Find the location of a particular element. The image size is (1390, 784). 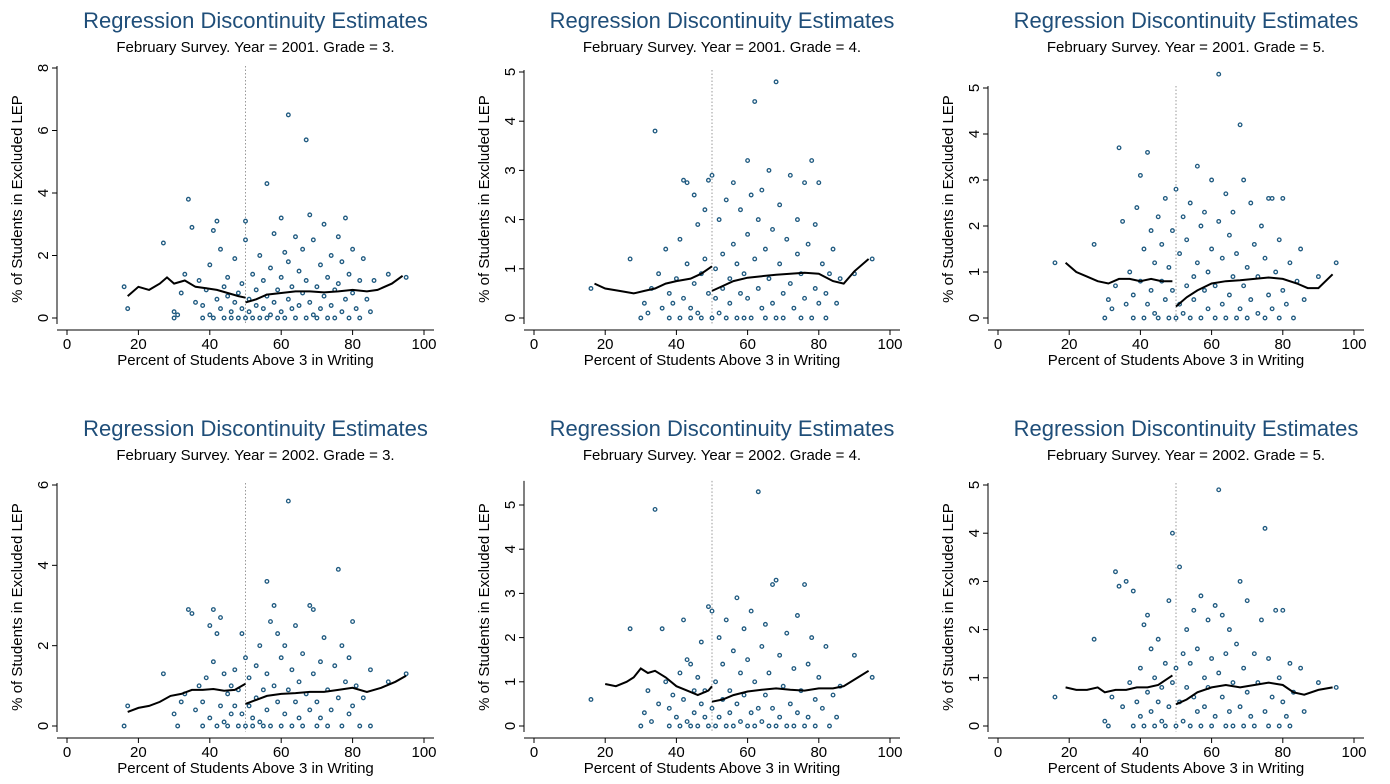

x-tick-label: 0 is located at coordinates (534, 344).